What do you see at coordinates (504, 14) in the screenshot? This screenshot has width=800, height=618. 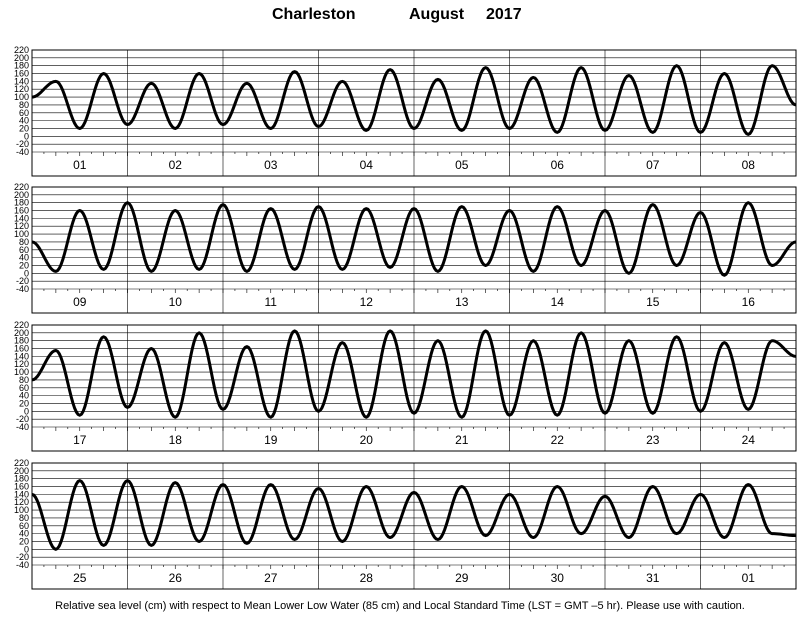 I see `title-year: 2017` at bounding box center [504, 14].